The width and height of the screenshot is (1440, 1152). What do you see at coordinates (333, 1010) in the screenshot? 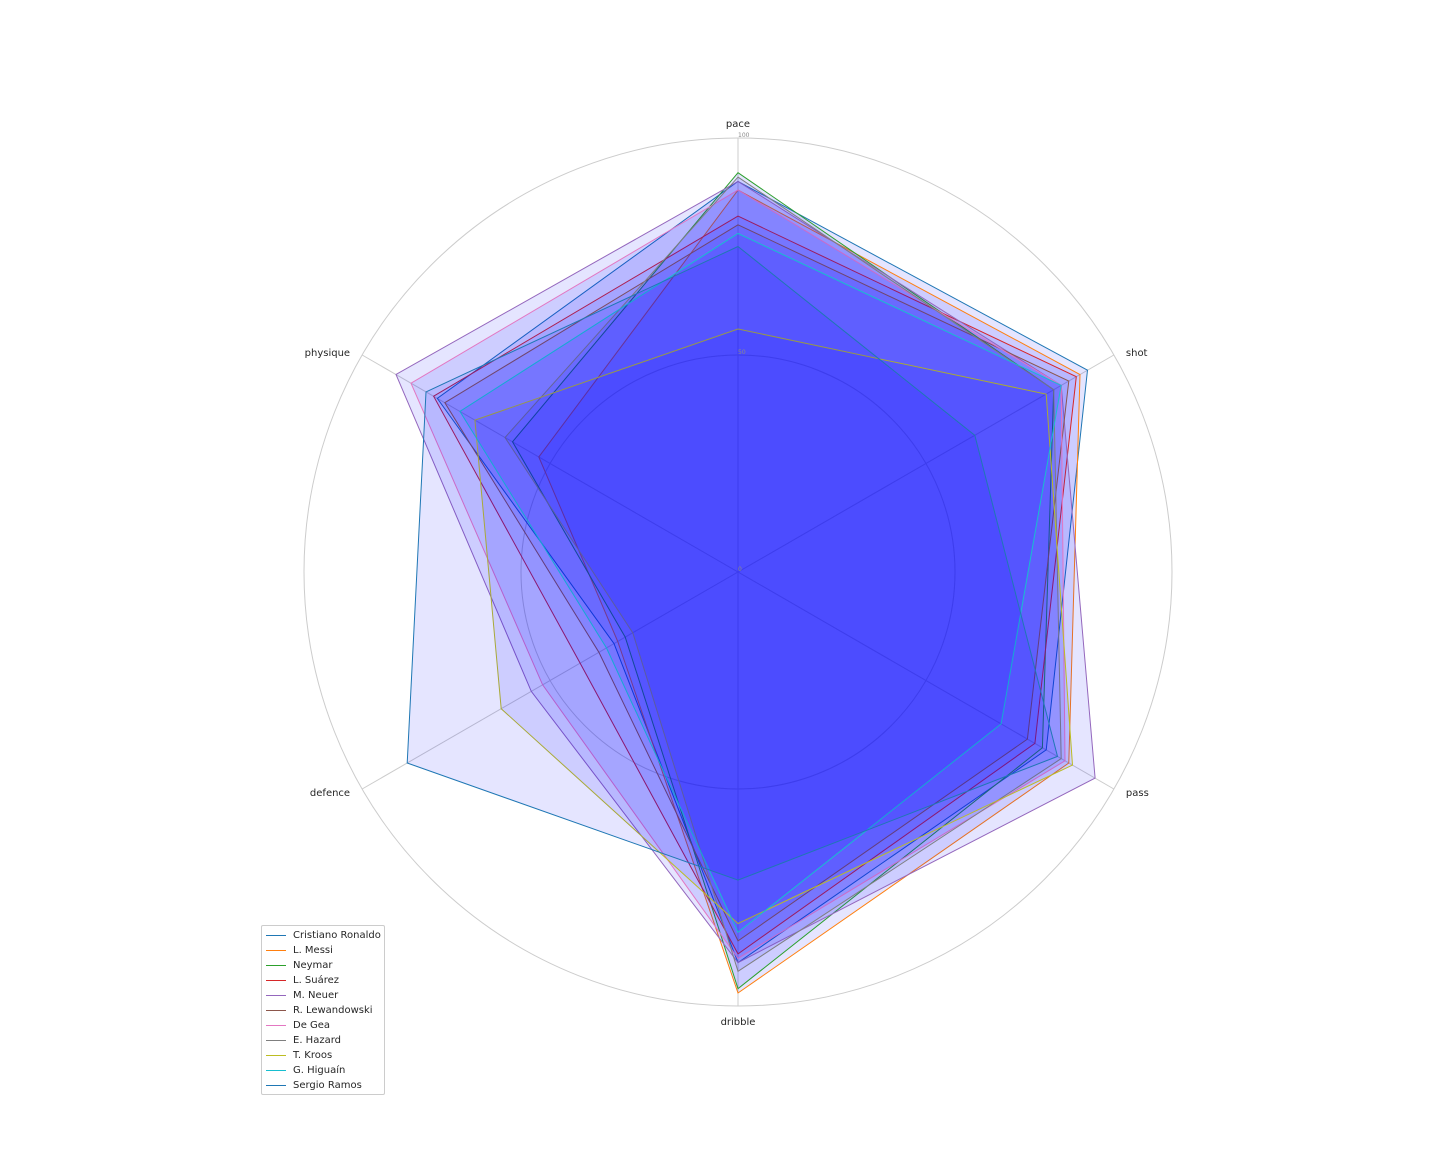
I see `legend-label: R. Lewandowski` at bounding box center [333, 1010].